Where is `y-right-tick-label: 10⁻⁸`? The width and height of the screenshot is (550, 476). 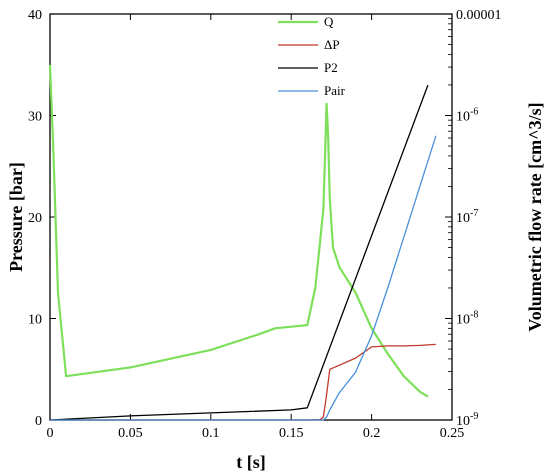 y-right-tick-label: 10⁻⁸ is located at coordinates (467, 319).